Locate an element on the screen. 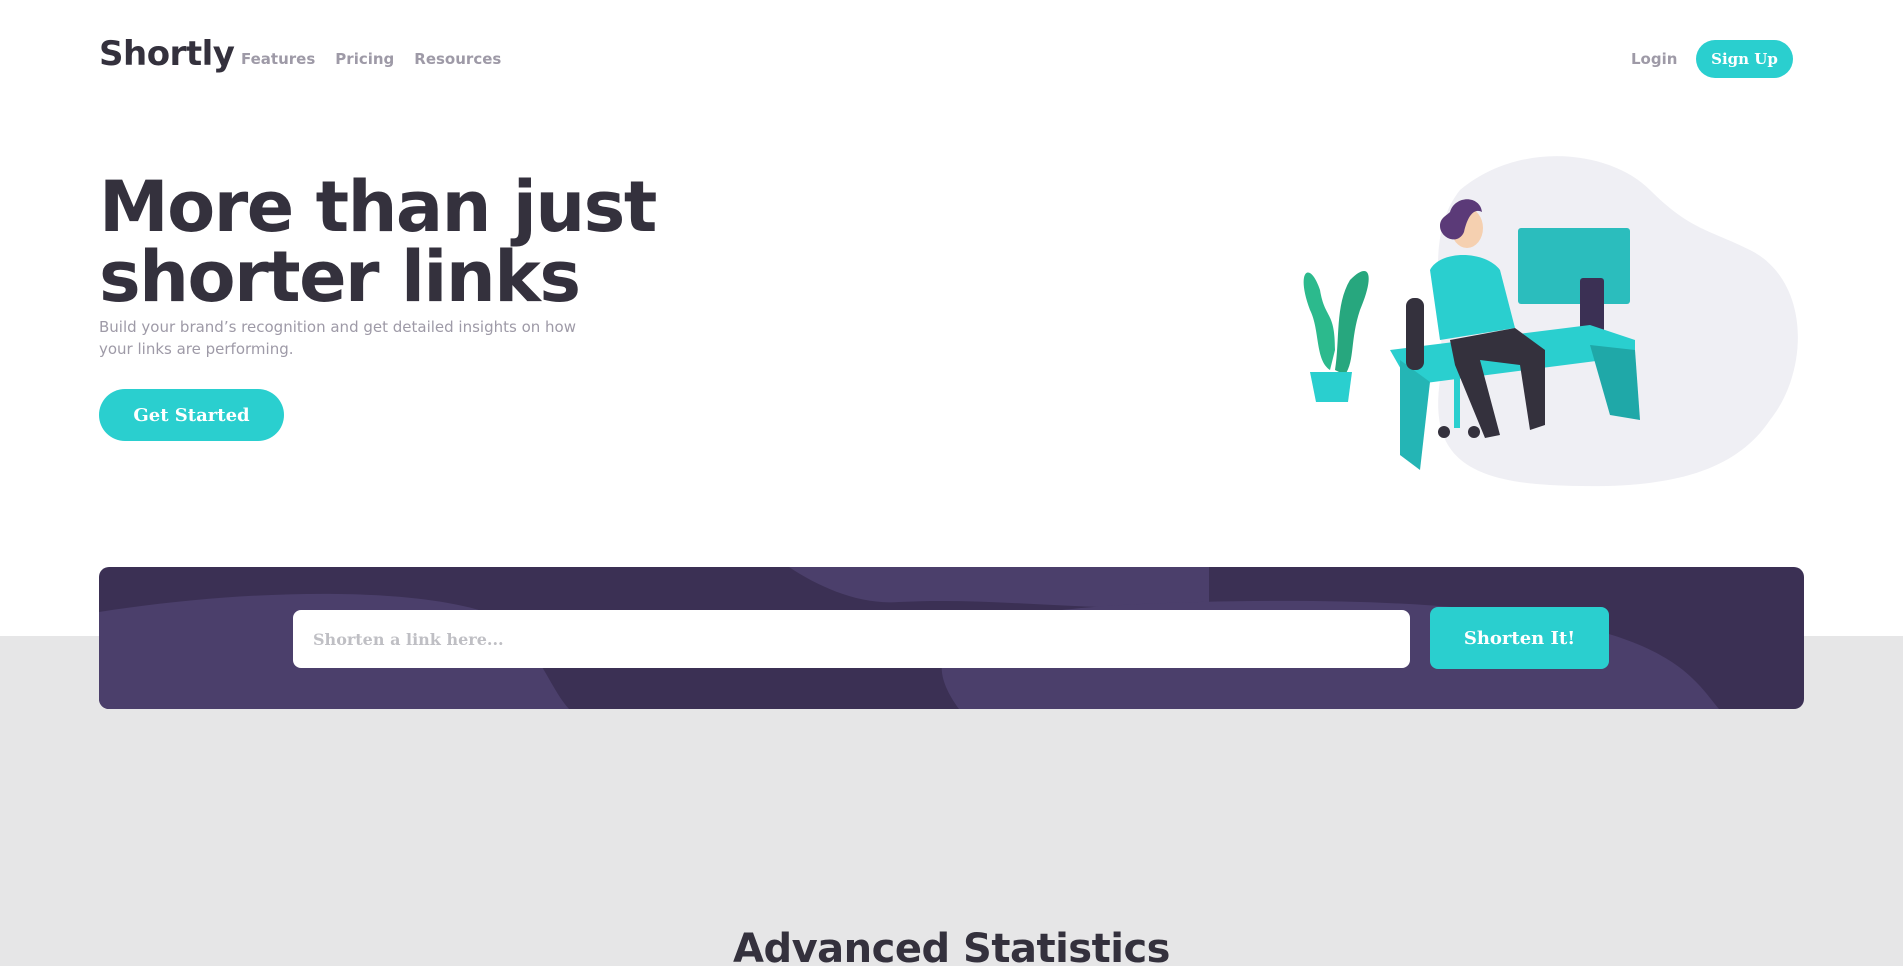  person-legs is located at coordinates (1497, 383).